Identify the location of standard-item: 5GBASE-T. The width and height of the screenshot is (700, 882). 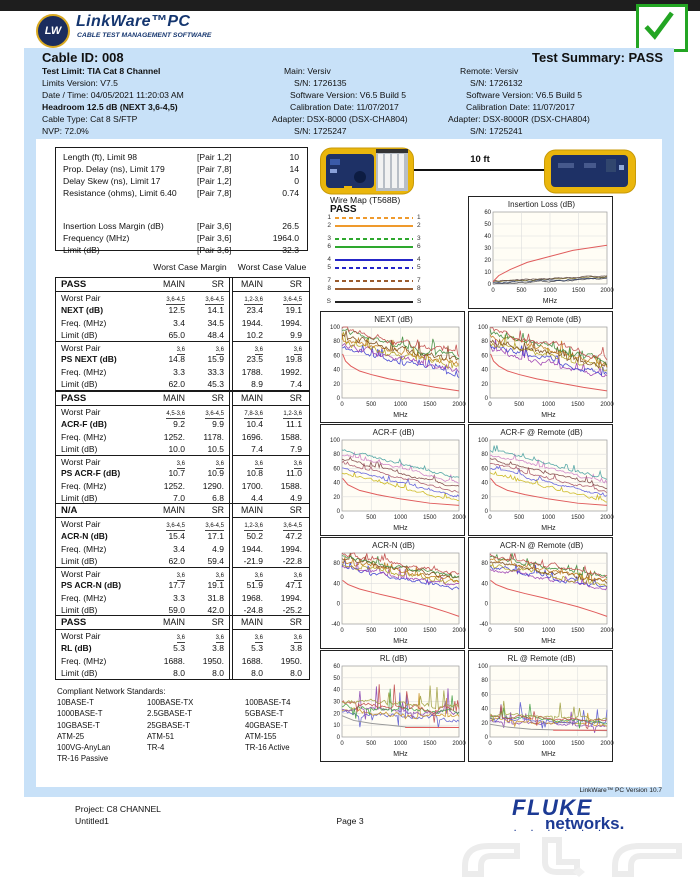
(264, 714).